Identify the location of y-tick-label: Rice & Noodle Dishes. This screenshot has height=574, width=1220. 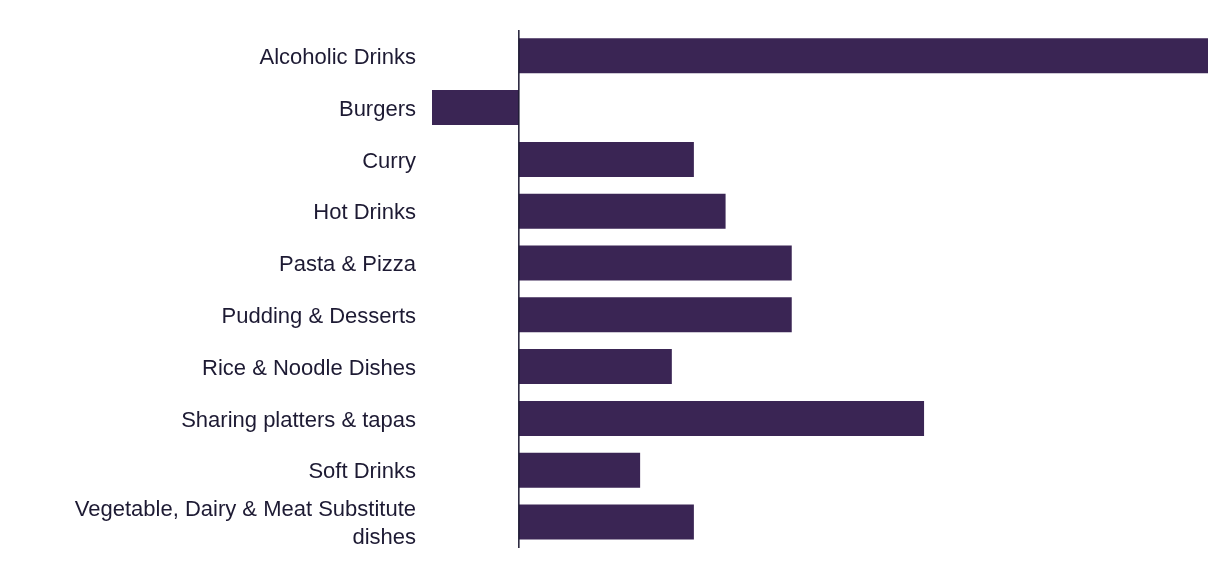
(309, 367).